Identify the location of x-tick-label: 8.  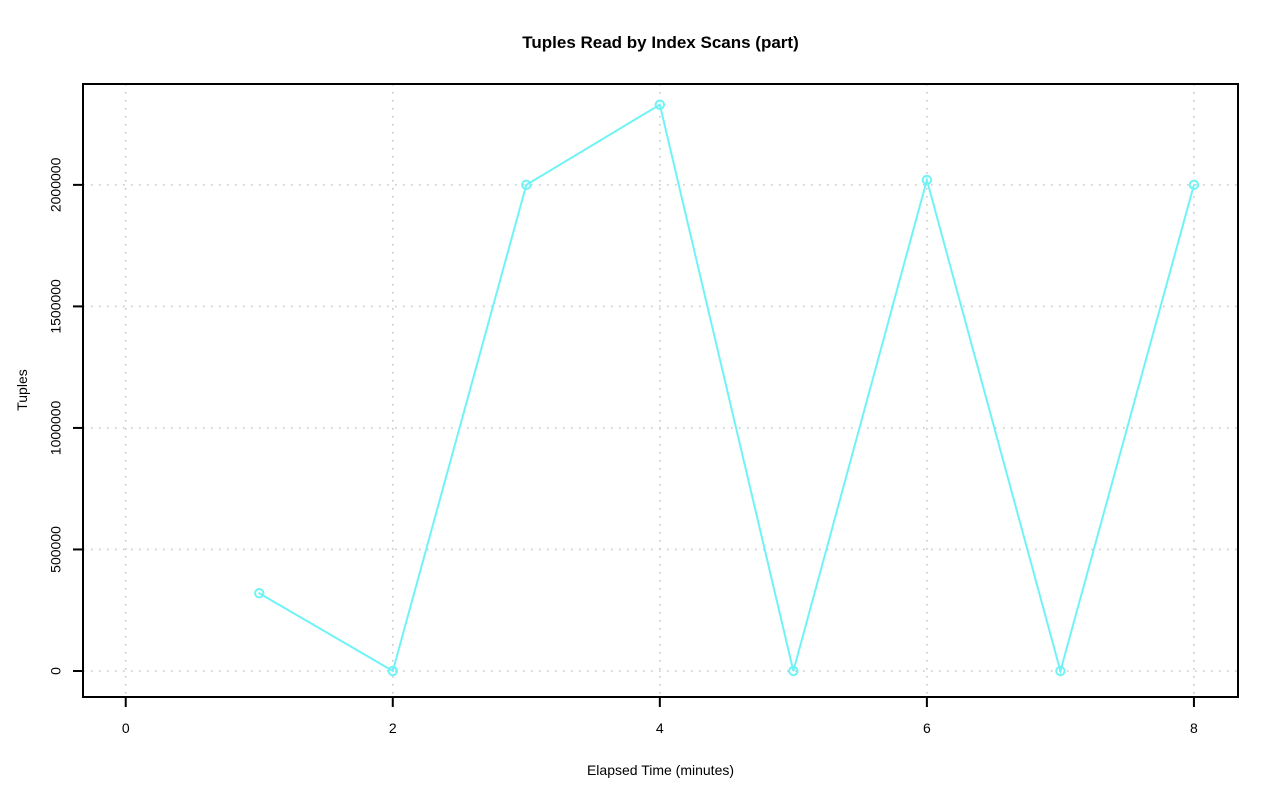
(1194, 728).